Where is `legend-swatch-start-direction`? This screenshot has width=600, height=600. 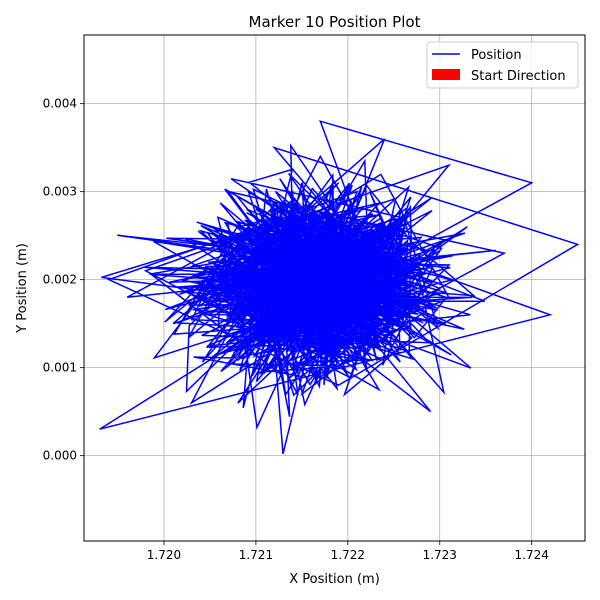
legend-swatch-start-direction is located at coordinates (446, 74).